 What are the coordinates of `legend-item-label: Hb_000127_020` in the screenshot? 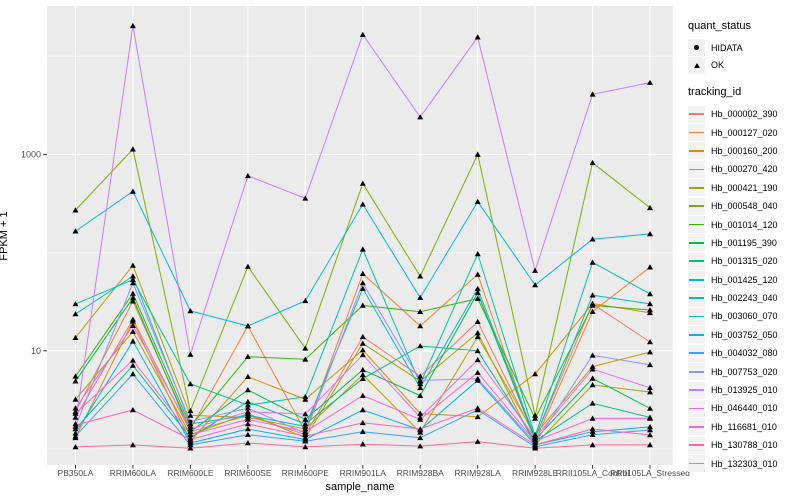 It's located at (744, 132).